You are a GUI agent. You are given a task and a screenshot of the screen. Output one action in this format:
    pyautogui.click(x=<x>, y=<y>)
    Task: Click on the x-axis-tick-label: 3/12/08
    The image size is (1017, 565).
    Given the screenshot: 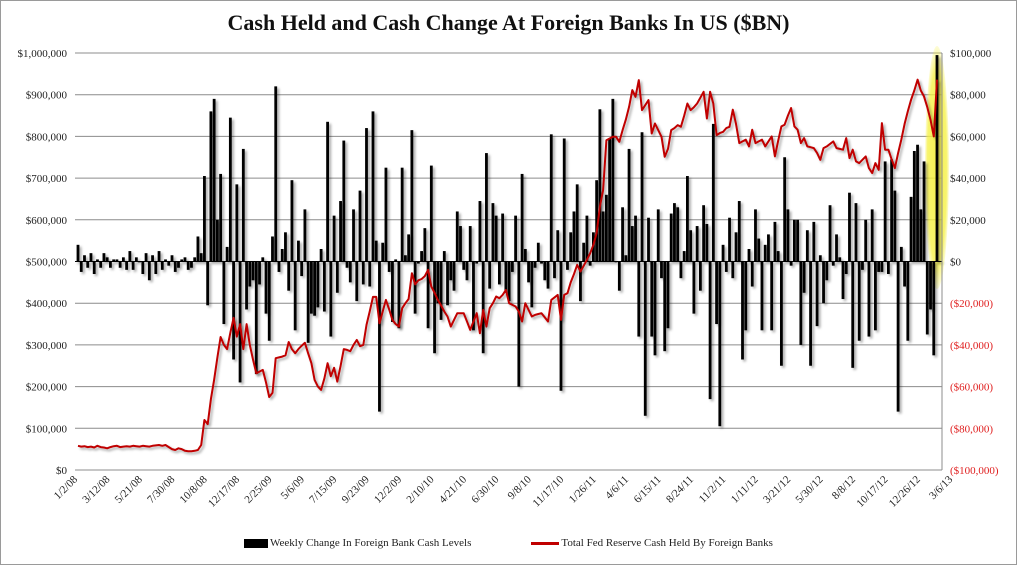 What is the action you would take?
    pyautogui.click(x=96, y=489)
    